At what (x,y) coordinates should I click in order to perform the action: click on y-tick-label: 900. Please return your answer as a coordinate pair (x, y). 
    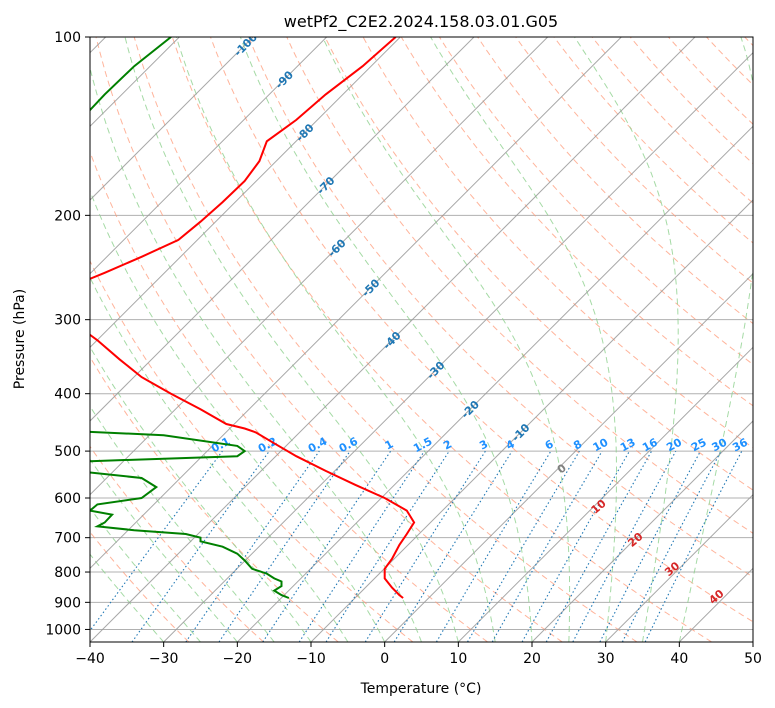
    Looking at the image, I should click on (67, 603).